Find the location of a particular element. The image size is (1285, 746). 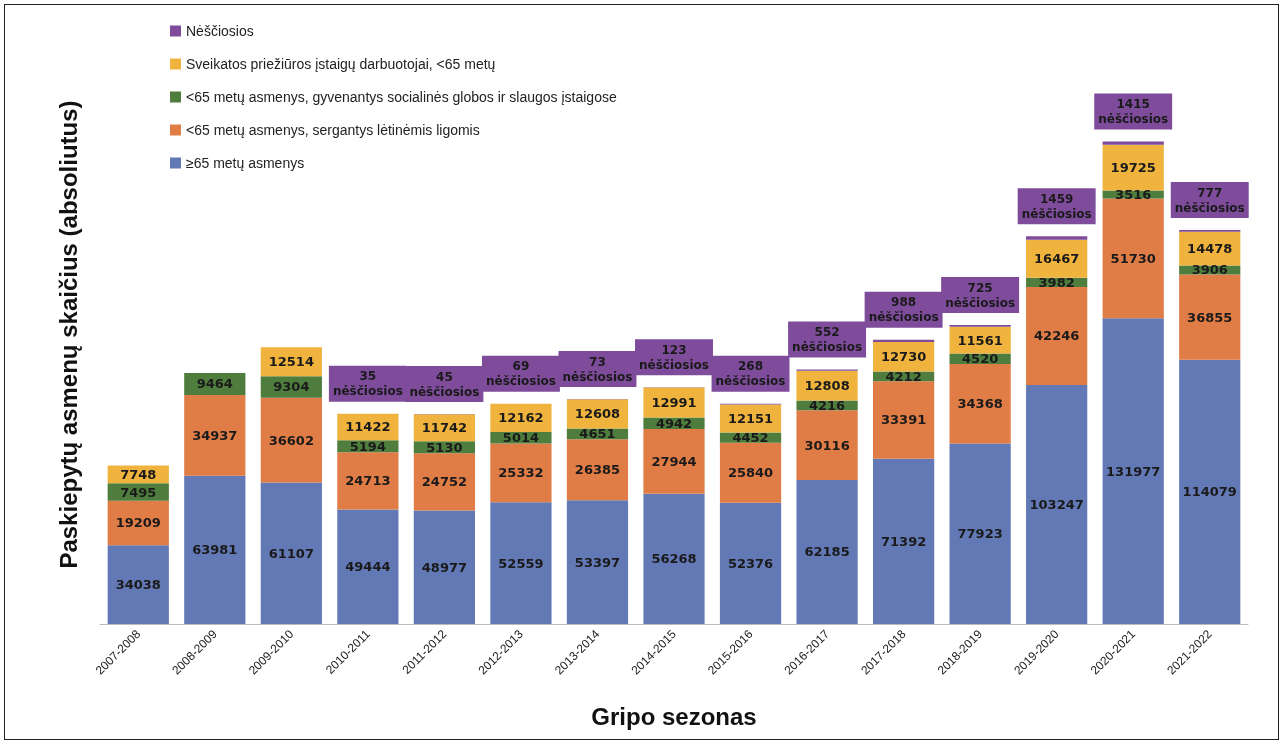

data-label: 3982 is located at coordinates (1056, 282).